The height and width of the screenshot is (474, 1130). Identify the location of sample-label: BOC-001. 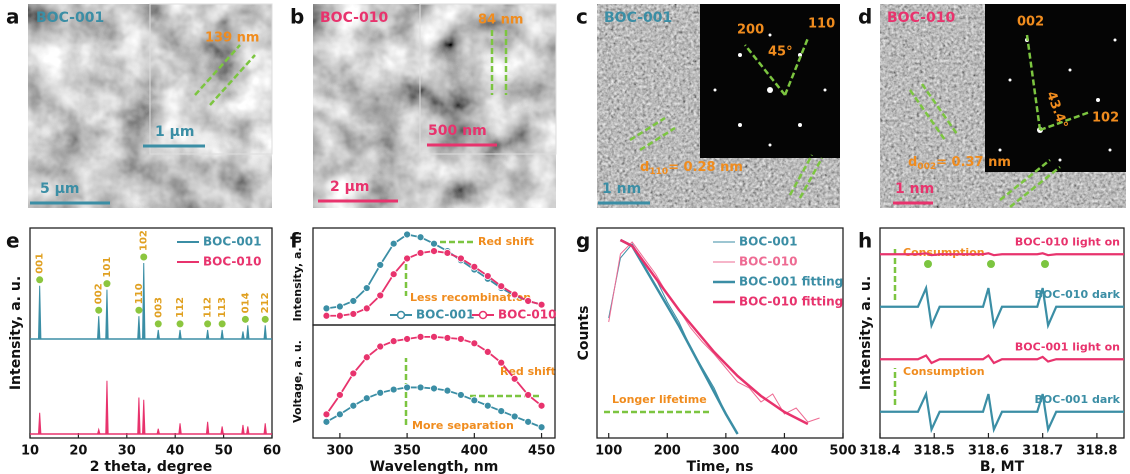
(638, 18).